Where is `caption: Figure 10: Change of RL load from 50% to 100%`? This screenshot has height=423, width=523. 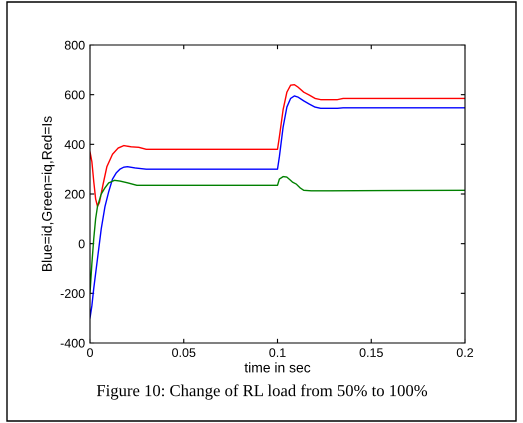 caption: Figure 10: Change of RL load from 50% to 100% is located at coordinates (262, 392).